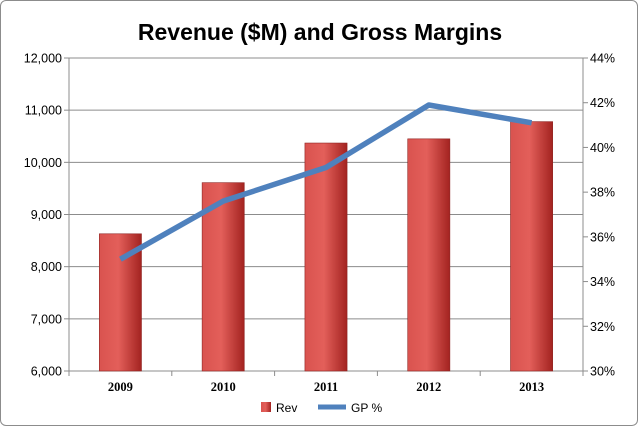 The width and height of the screenshot is (640, 428). Describe the element at coordinates (223, 387) in the screenshot. I see `category-label-2010: 2010` at that location.